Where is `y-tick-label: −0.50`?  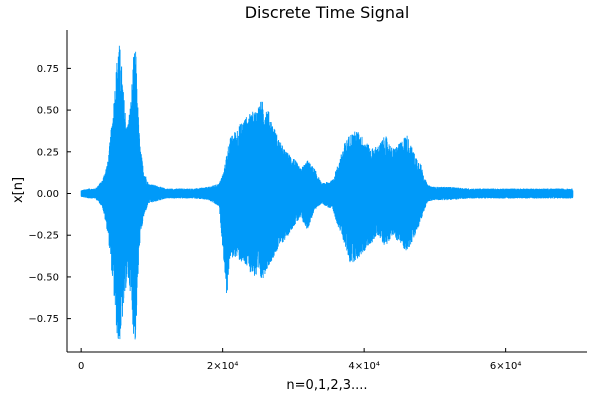
y-tick-label: −0.50 is located at coordinates (43, 277).